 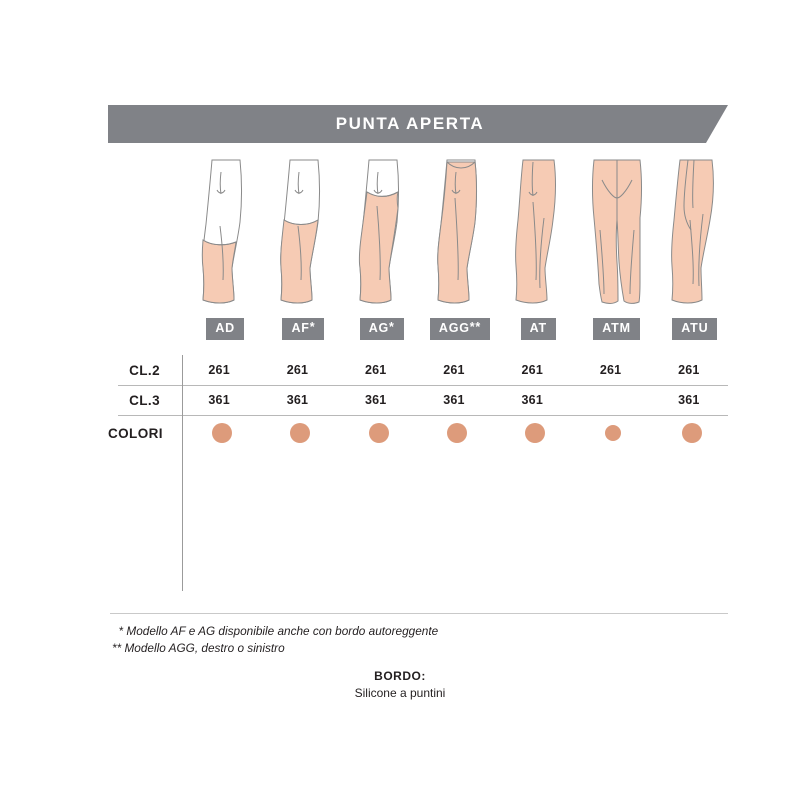 I want to click on cell-colori-ad, so click(x=222, y=433).